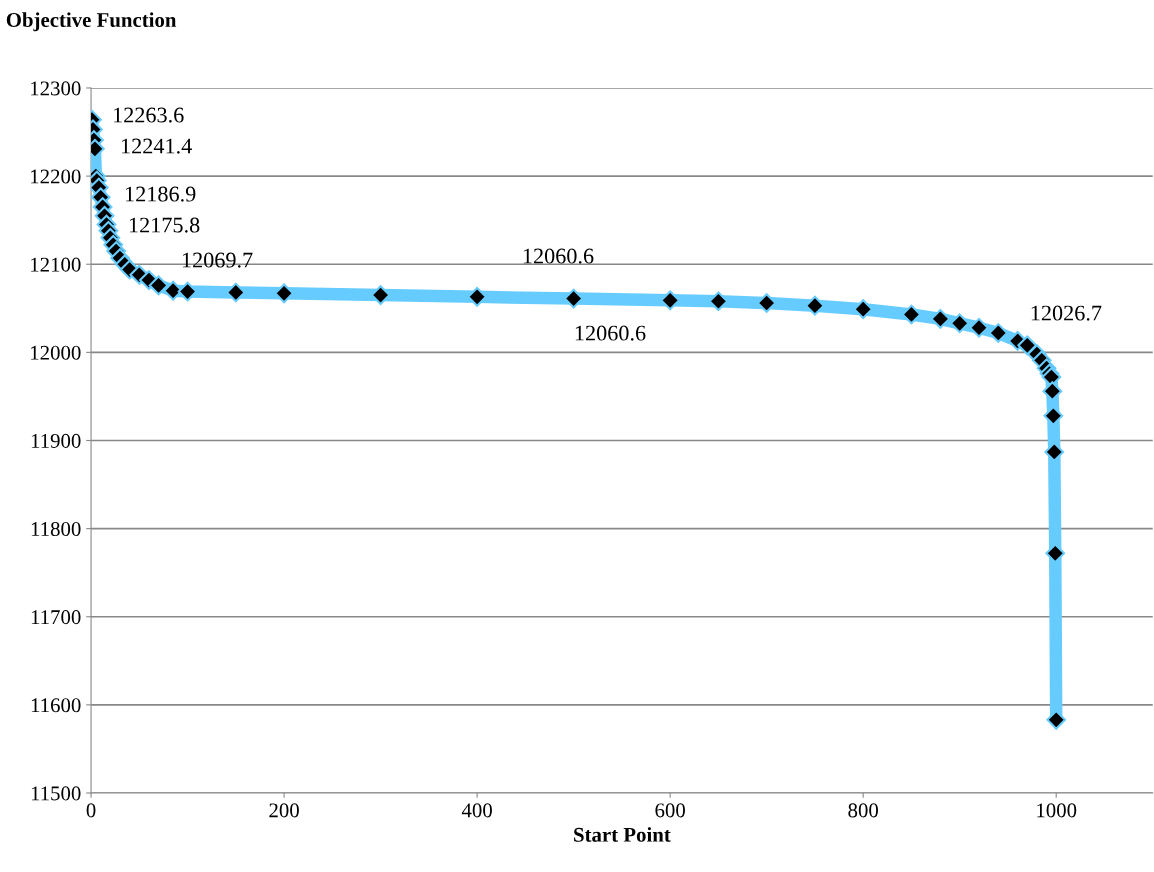  What do you see at coordinates (56, 617) in the screenshot?
I see `y-tick-label: 11700` at bounding box center [56, 617].